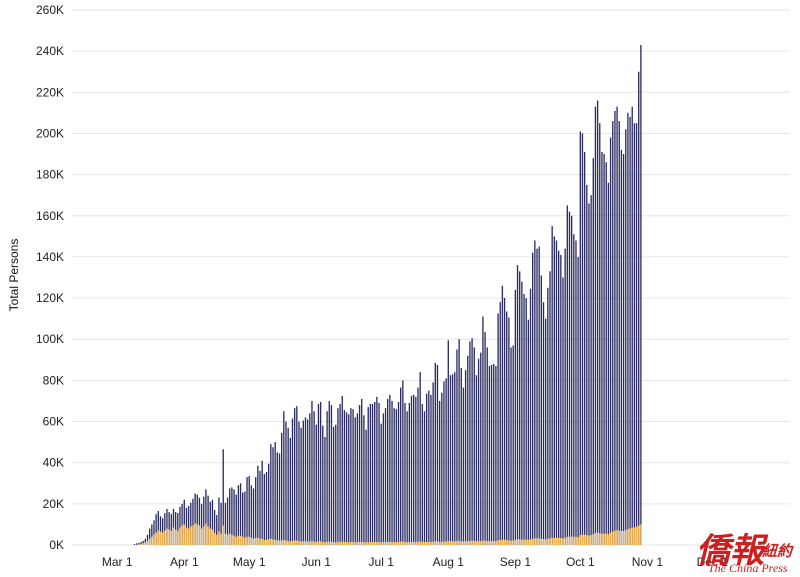  What do you see at coordinates (732, 551) in the screenshot?
I see `watermark-chinese-text: 僑報` at bounding box center [732, 551].